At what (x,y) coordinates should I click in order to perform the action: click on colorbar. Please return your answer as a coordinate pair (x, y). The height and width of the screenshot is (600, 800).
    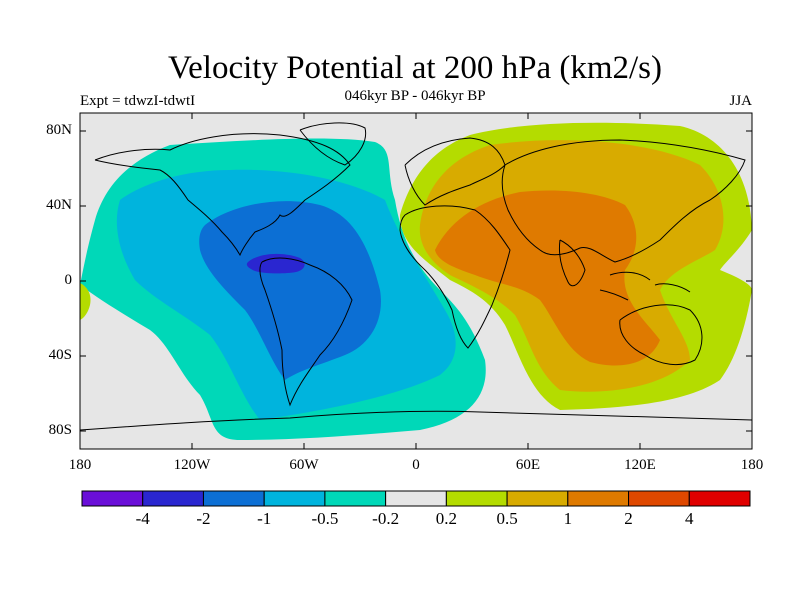
    Looking at the image, I should click on (416, 498).